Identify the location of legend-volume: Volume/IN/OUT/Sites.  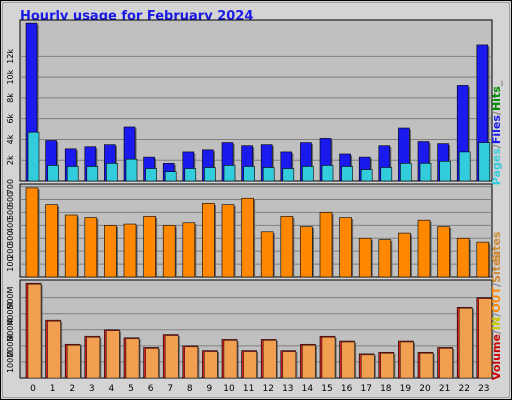
(496, 315).